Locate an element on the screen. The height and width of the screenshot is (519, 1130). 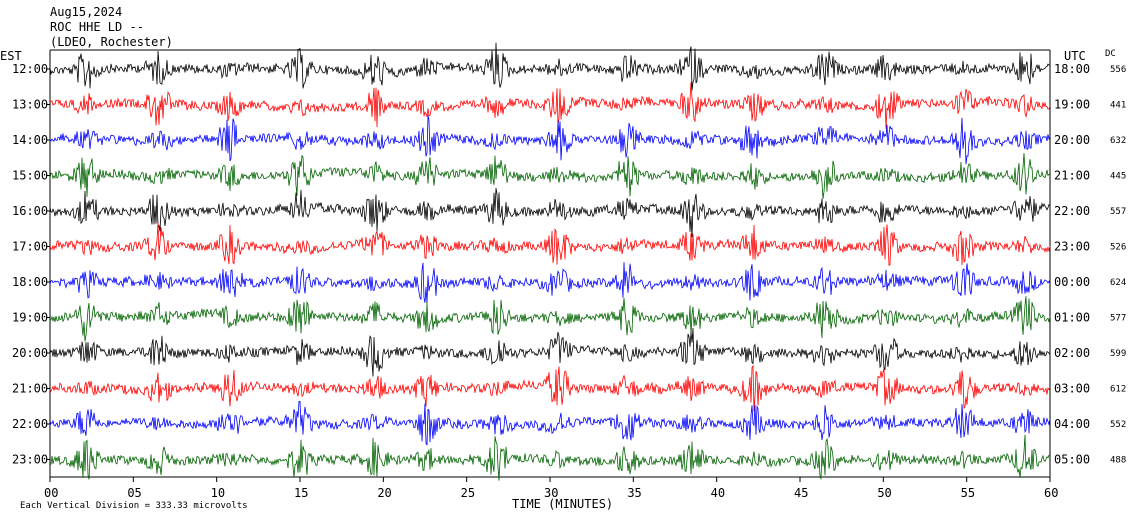
dc-value: 526 is located at coordinates (1118, 248).